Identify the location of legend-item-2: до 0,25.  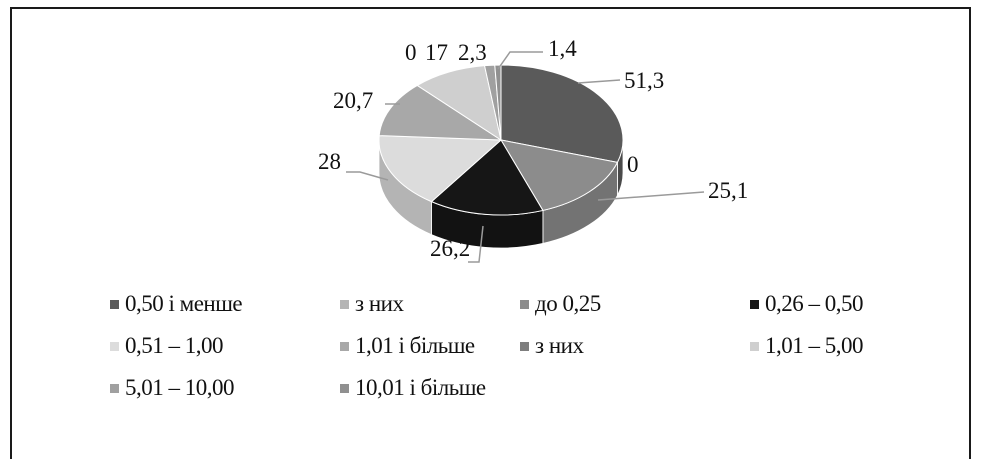
(635, 304).